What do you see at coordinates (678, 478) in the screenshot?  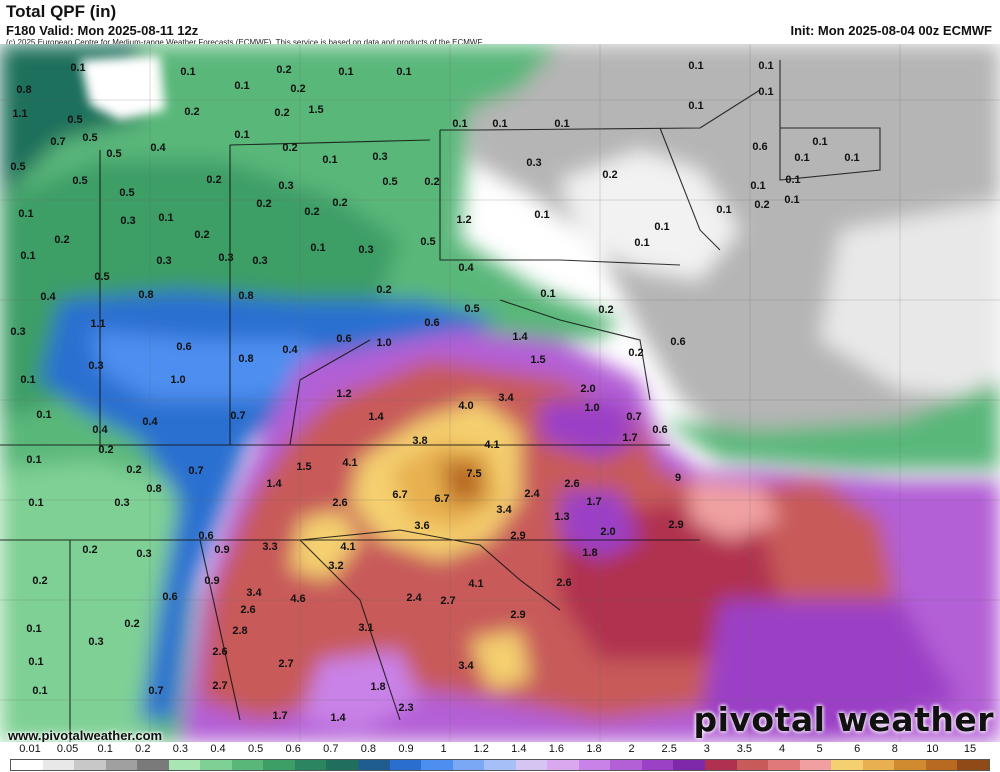 I see `qpf-value-label: 9` at bounding box center [678, 478].